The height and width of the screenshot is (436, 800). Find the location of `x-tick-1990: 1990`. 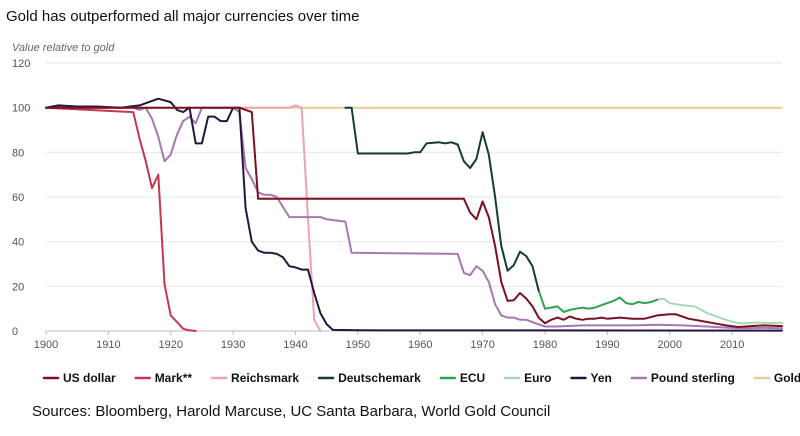

x-tick-1990: 1990 is located at coordinates (607, 345).